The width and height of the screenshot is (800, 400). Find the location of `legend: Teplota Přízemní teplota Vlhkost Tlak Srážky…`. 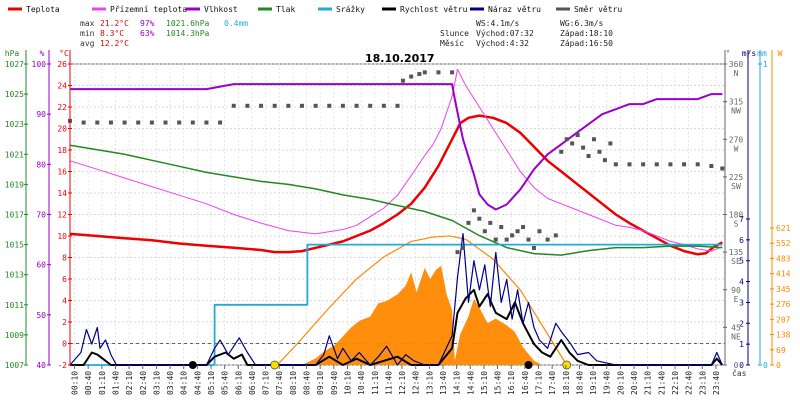

legend: Teplota Přízemní teplota Vlhkost Tlak Srážky… is located at coordinates (315, 9).